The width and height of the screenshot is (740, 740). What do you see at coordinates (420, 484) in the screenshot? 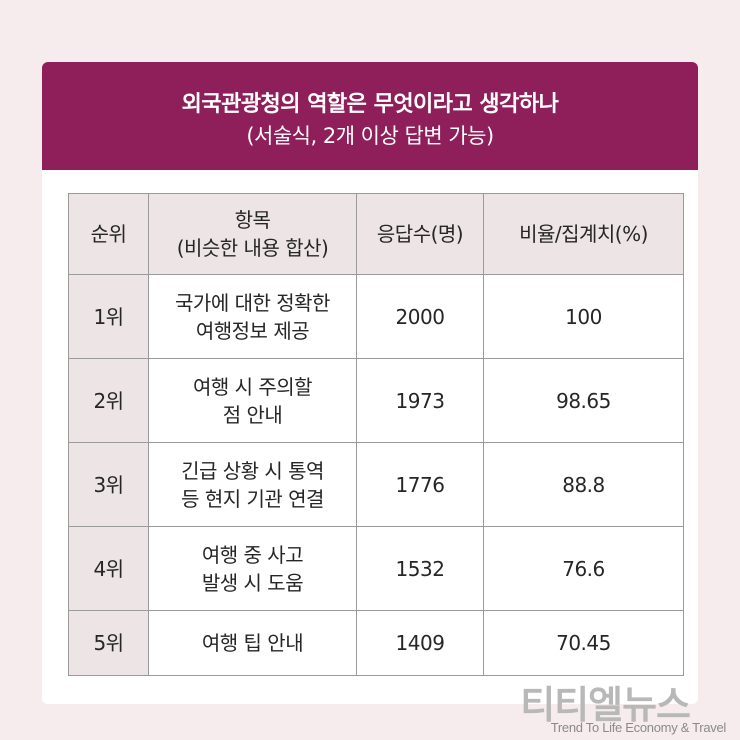
I see `count-cell: 1776` at bounding box center [420, 484].